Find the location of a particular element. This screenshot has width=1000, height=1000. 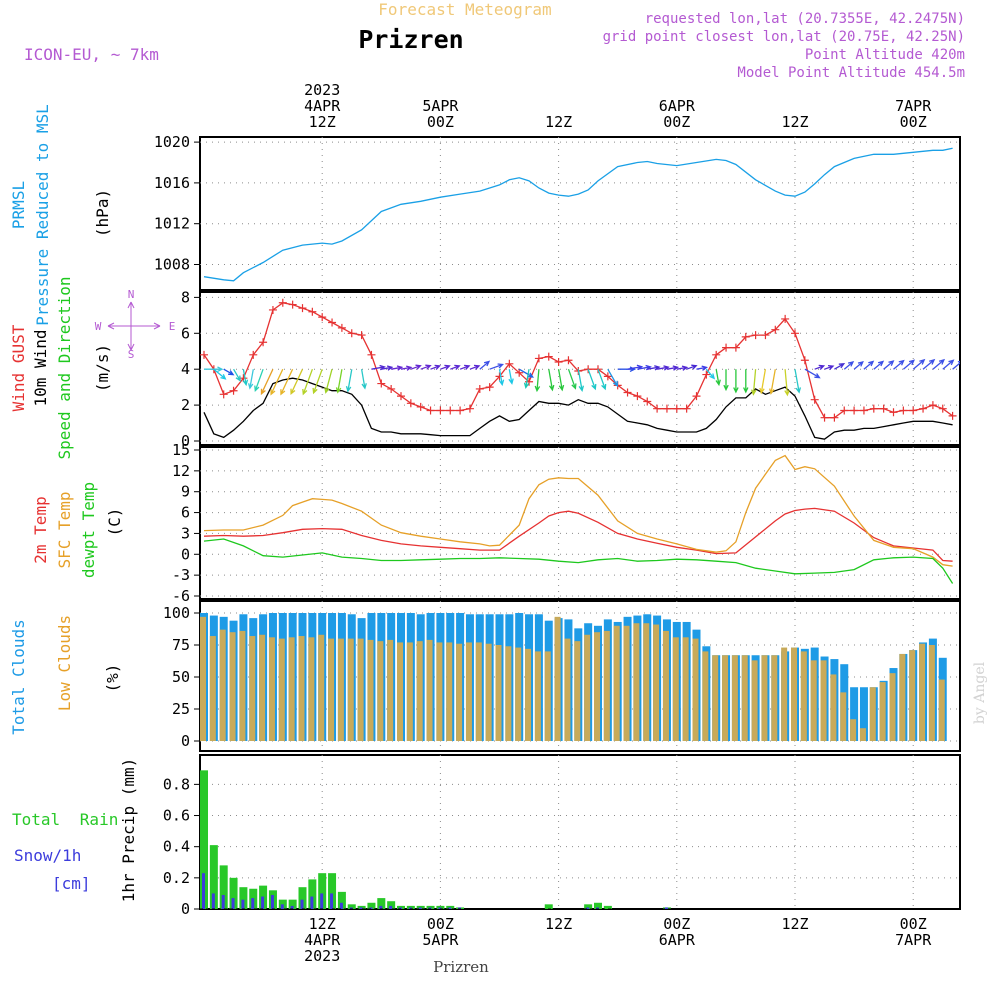

y-tick-label: 0.8 is located at coordinates (176, 784).